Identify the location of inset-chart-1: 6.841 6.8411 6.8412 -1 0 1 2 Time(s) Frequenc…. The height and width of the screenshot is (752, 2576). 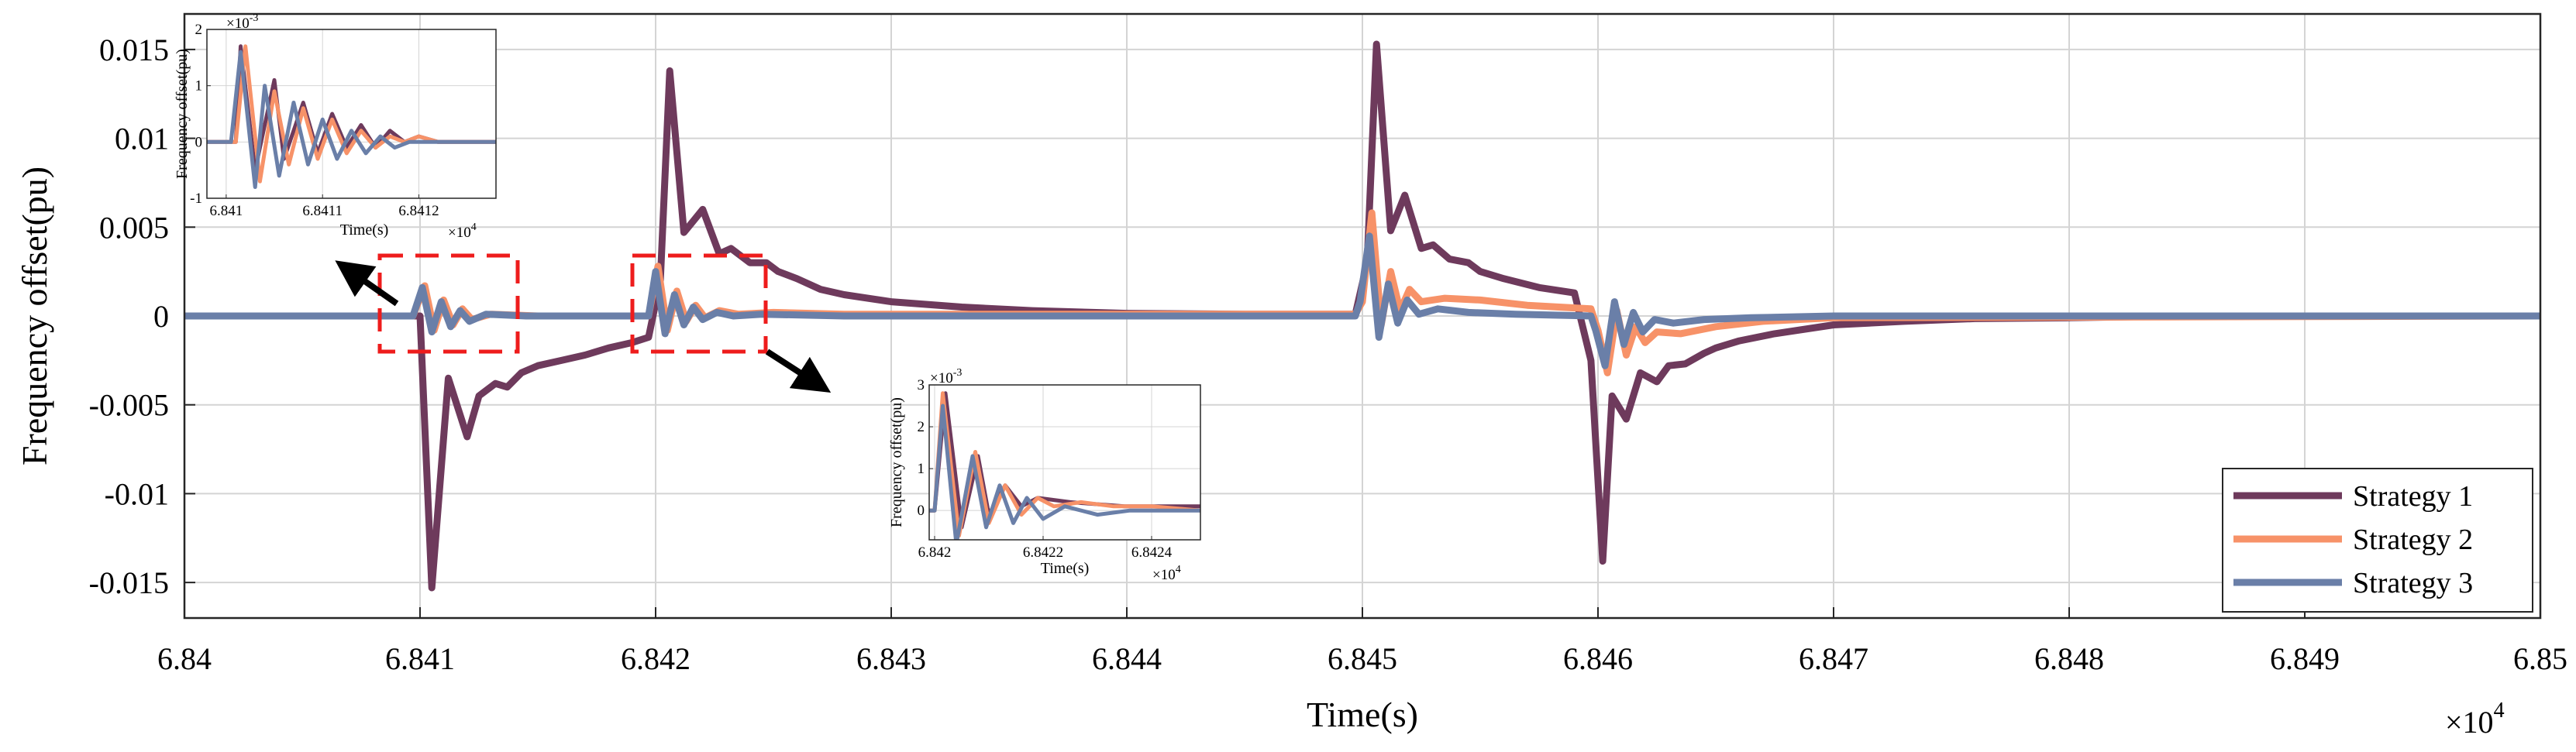
(335, 127).